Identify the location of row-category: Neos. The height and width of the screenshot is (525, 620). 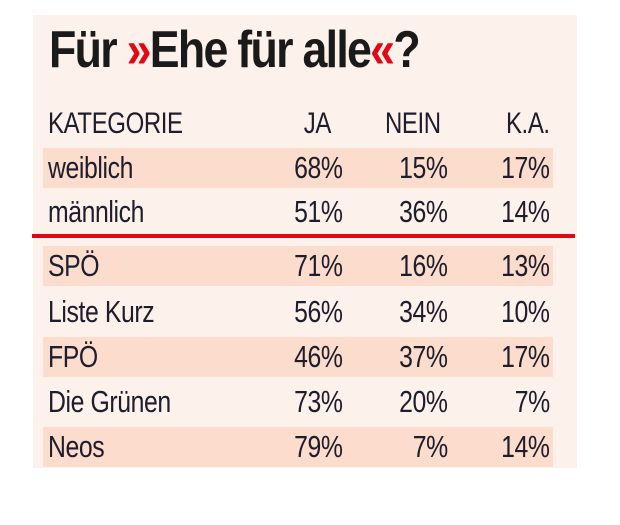
(76, 446).